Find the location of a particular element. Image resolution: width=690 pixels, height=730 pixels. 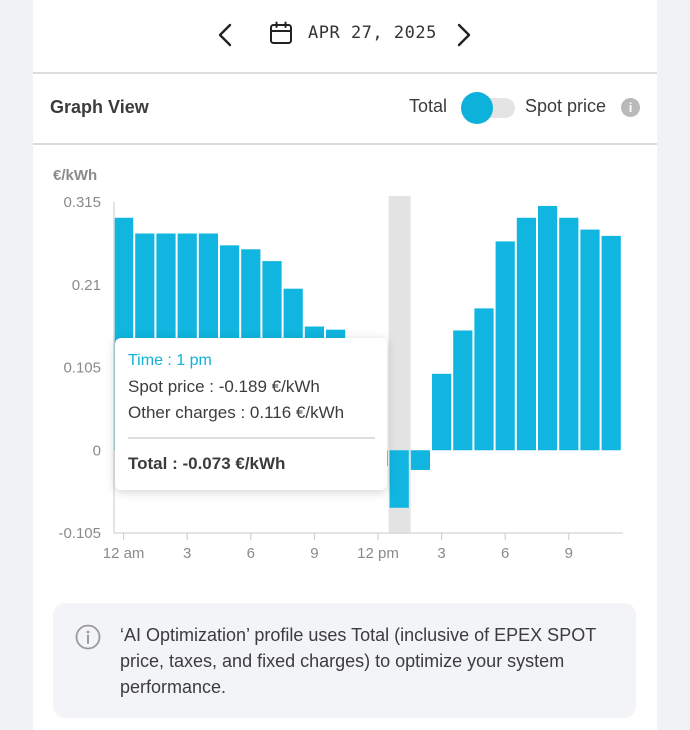

tooltip-other-charges: Other charges : 0.116 €/kWh is located at coordinates (236, 412).